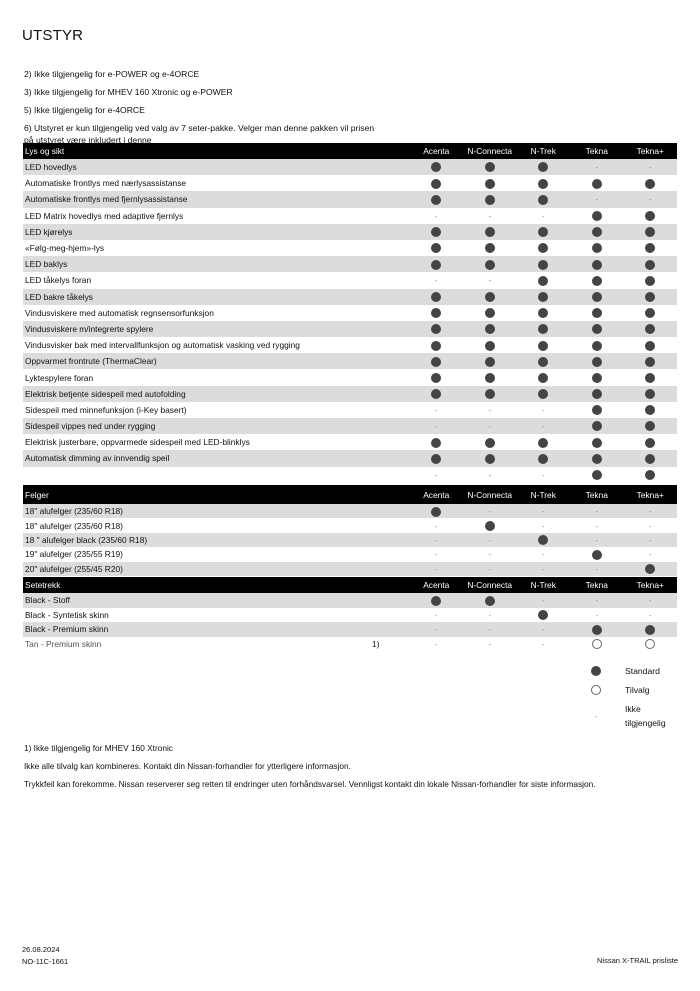 The image size is (700, 991). I want to click on footer-left: 26.08.2024 NO-11C-1661, so click(45, 956).